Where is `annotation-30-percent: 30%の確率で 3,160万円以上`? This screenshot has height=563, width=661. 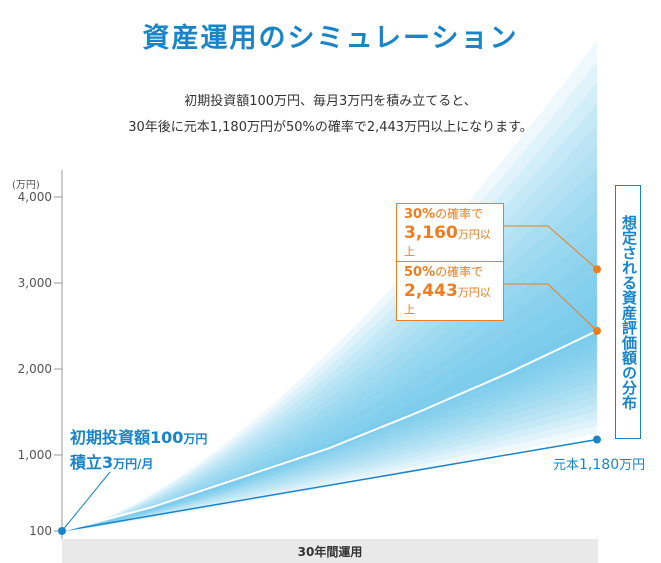
annotation-30-percent: 30%の確率で 3,160万円以上 is located at coordinates (450, 233).